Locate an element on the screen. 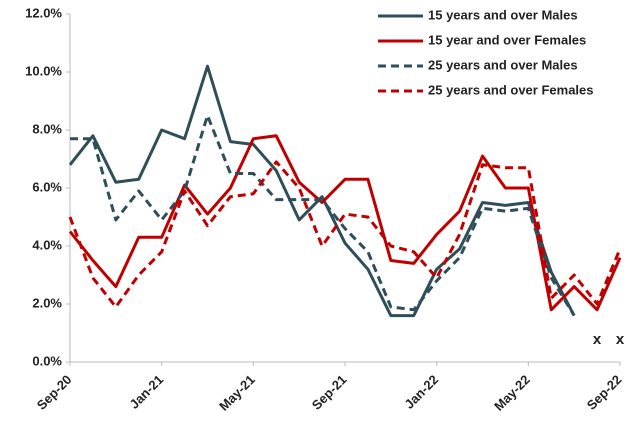  y-tick-label: 12.0% is located at coordinates (43, 12).